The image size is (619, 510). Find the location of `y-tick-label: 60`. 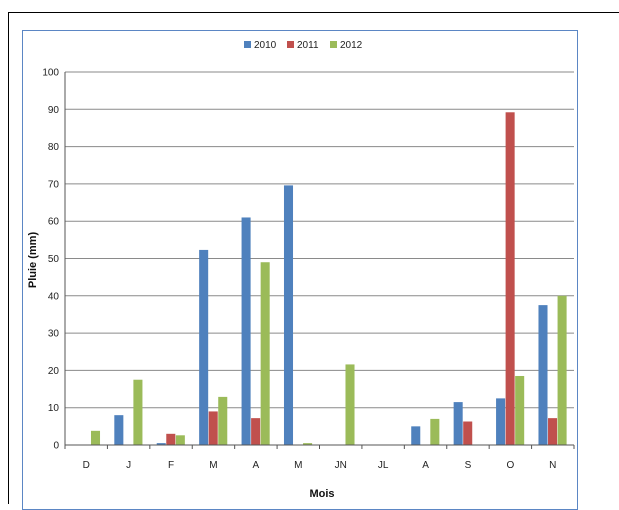

y-tick-label: 60 is located at coordinates (54, 222).